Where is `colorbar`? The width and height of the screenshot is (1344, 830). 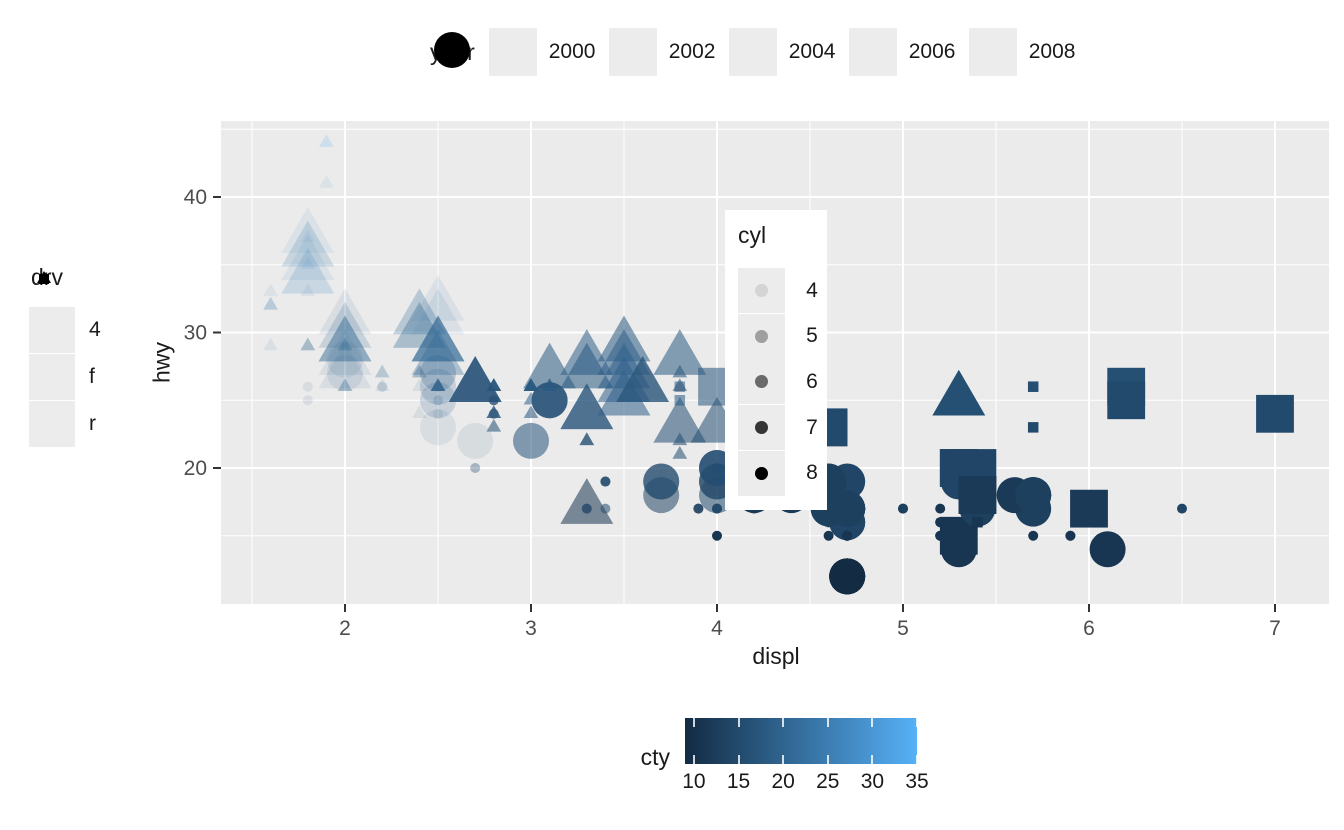 colorbar is located at coordinates (801, 741).